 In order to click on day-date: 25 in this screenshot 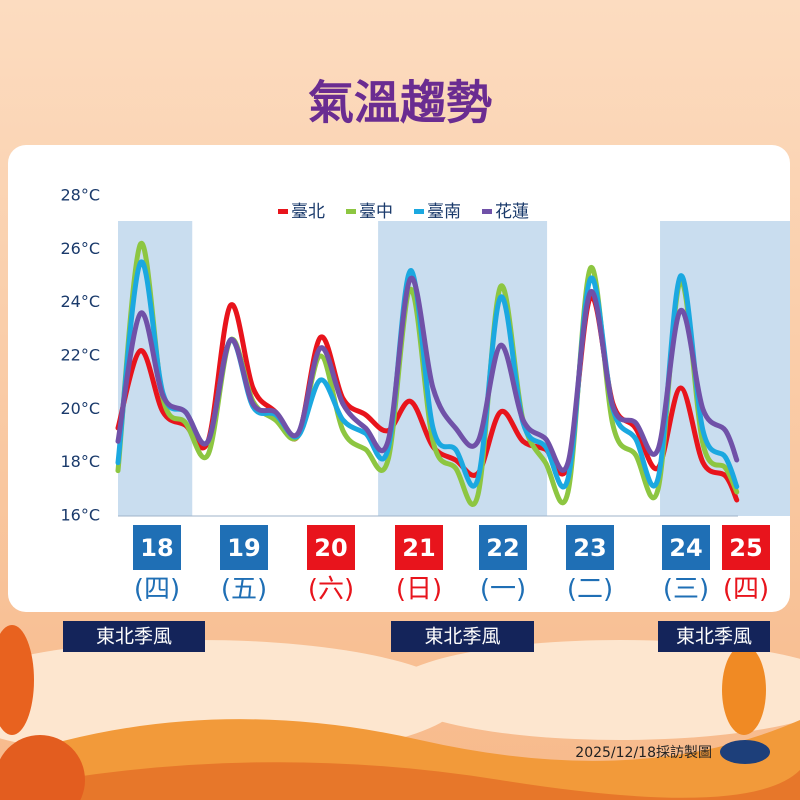, I will do `click(745, 548)`.